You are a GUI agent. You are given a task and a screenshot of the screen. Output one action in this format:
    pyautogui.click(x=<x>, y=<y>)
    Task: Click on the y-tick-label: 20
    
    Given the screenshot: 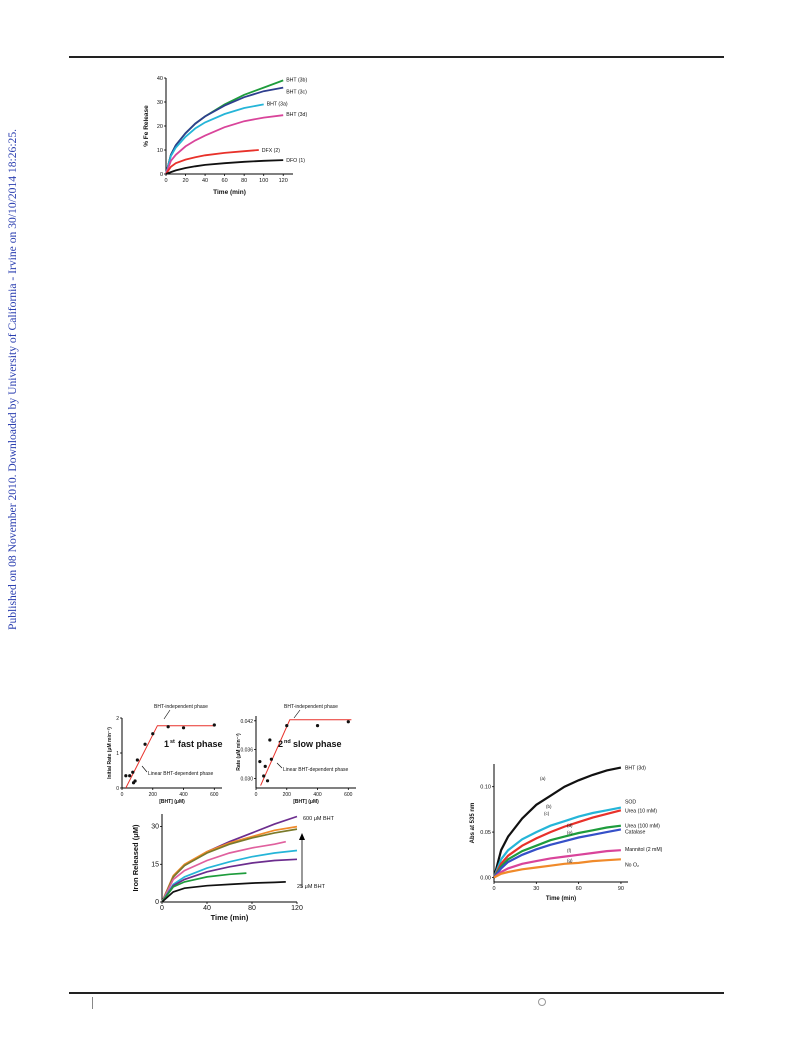 What is the action you would take?
    pyautogui.click(x=160, y=127)
    